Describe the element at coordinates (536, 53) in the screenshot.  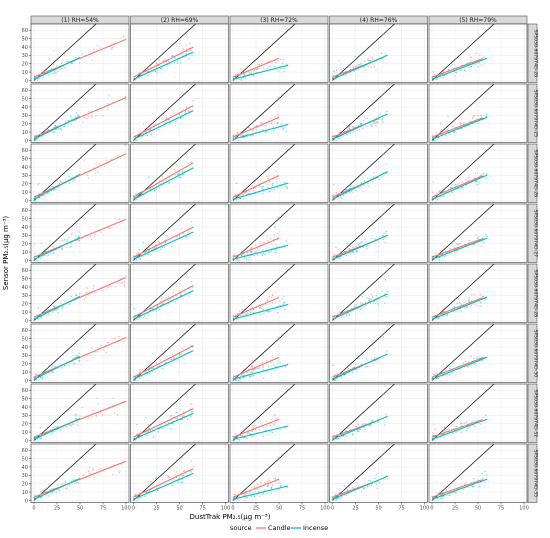
I see `row-strip-label: SPS030-607974D-20` at that location.